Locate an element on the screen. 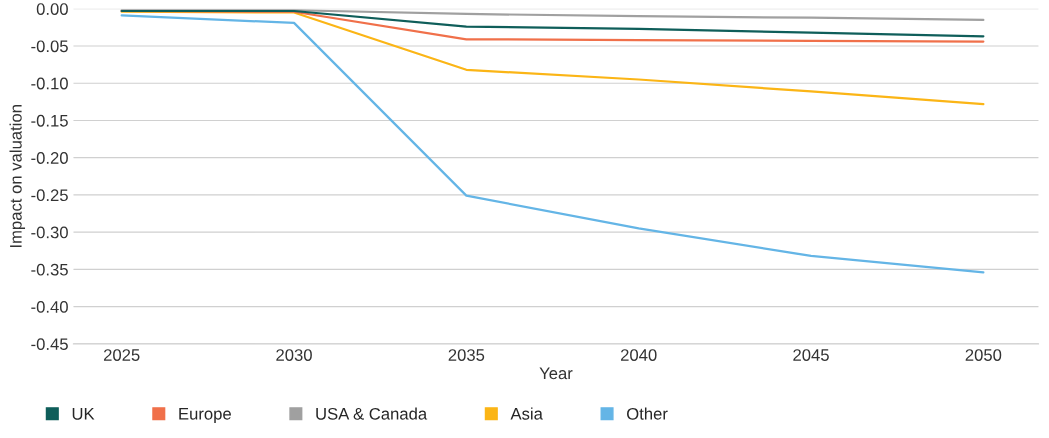 Image resolution: width=1049 pixels, height=438 pixels. y-tick-label: 0.00 is located at coordinates (52, 9).